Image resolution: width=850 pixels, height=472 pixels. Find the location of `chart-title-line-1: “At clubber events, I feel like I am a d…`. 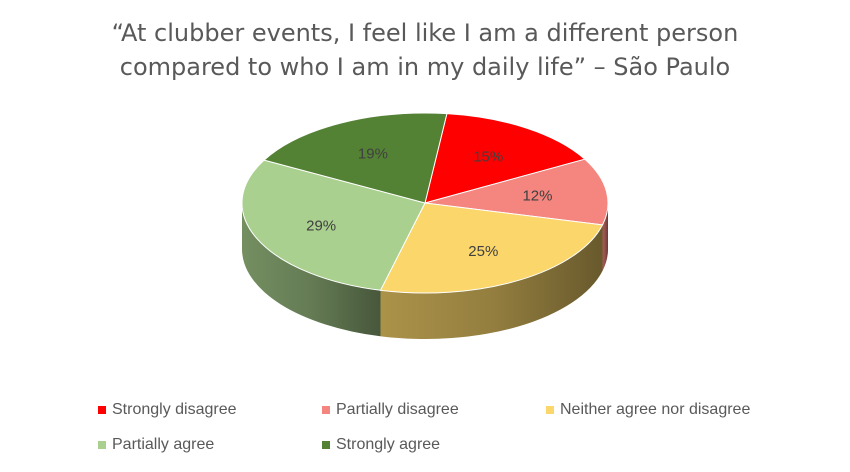

chart-title-line-1: “At clubber events, I feel like I am a d… is located at coordinates (425, 33).